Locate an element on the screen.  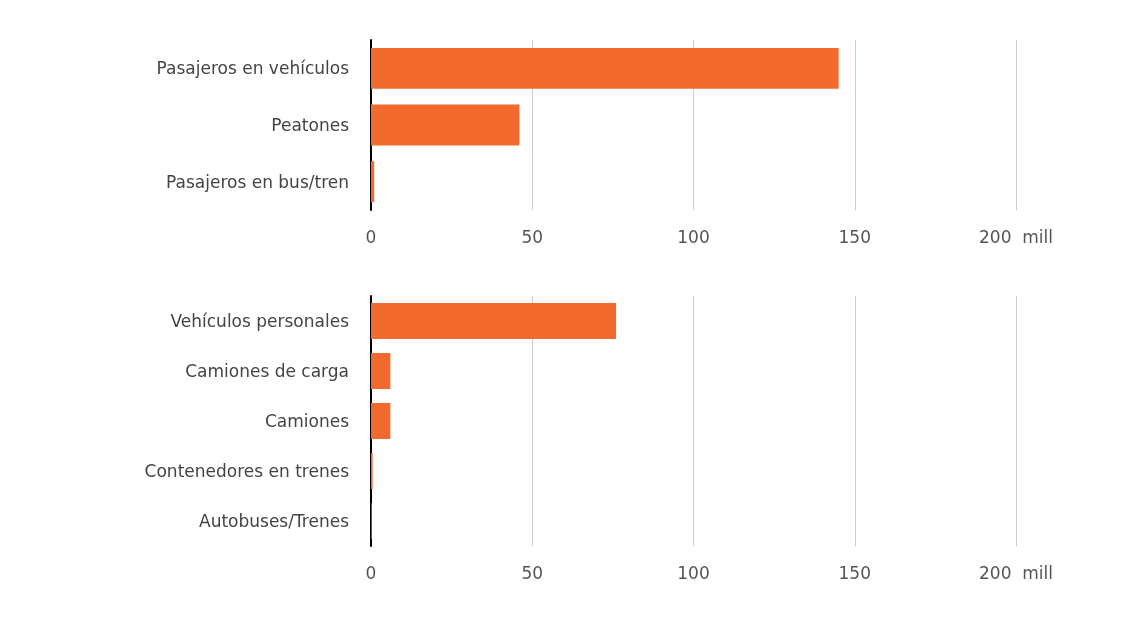
y-tick-label: Vehículos personales is located at coordinates (260, 321).